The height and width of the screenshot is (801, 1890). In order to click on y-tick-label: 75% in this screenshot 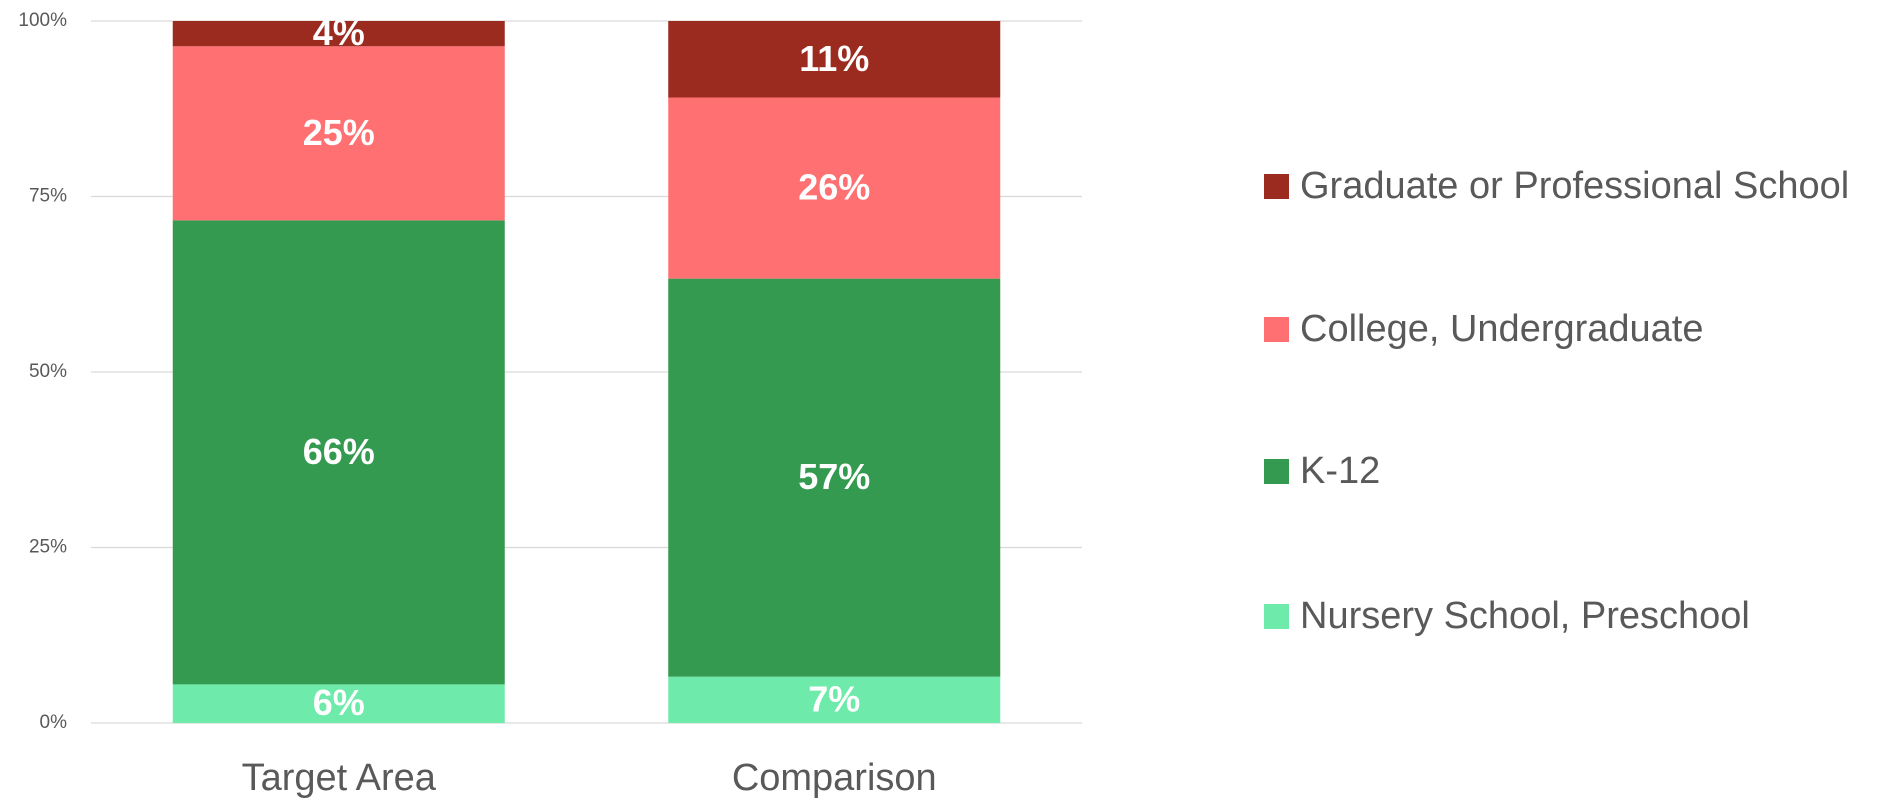, I will do `click(48, 196)`.